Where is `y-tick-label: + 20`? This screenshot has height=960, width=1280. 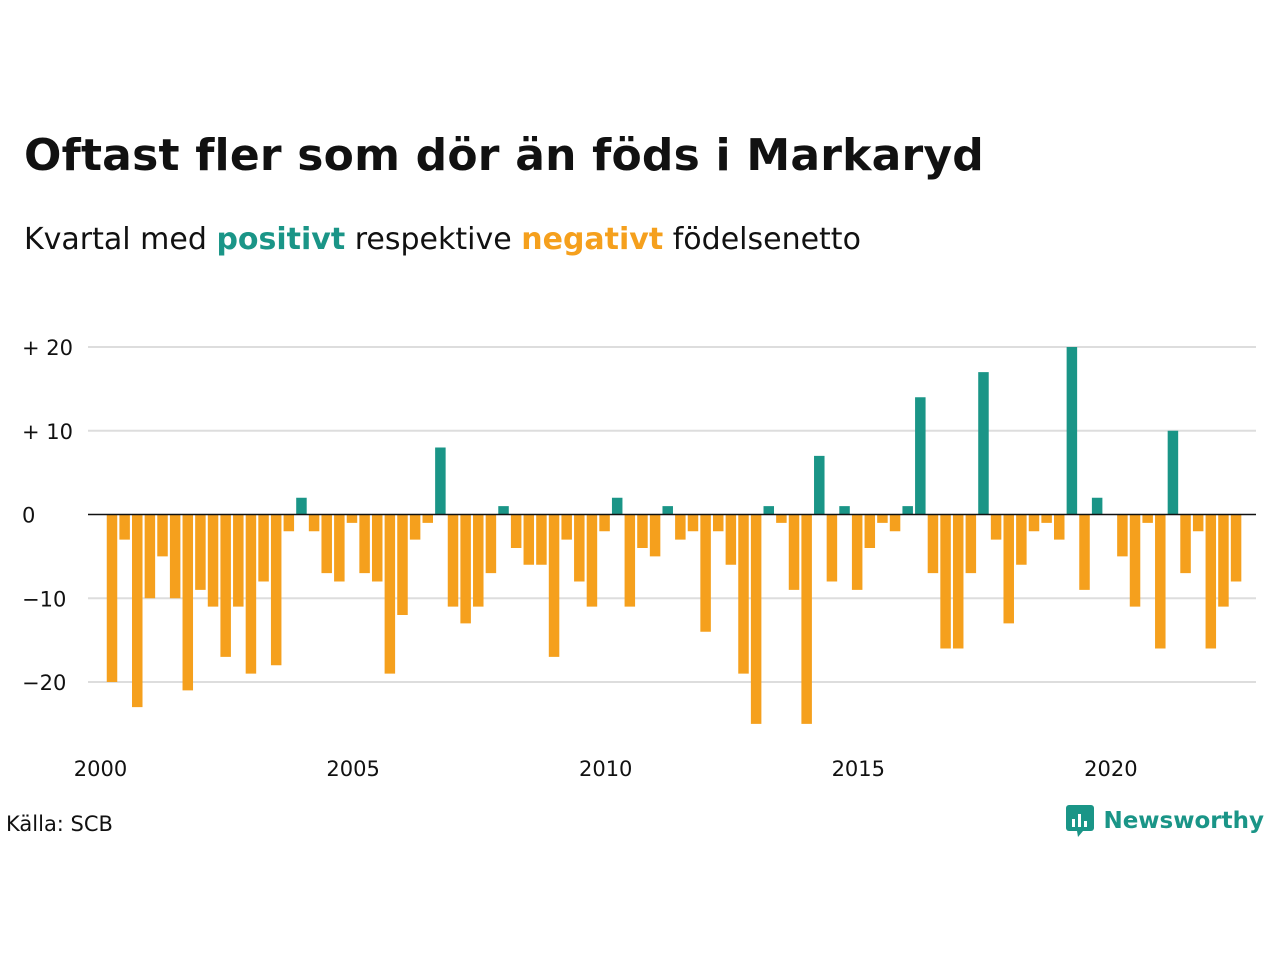
y-tick-label: + 20 is located at coordinates (47, 348).